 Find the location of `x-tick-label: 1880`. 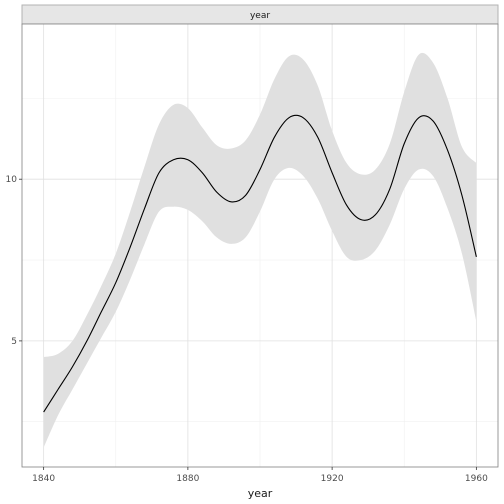

x-tick-label: 1880 is located at coordinates (187, 479).